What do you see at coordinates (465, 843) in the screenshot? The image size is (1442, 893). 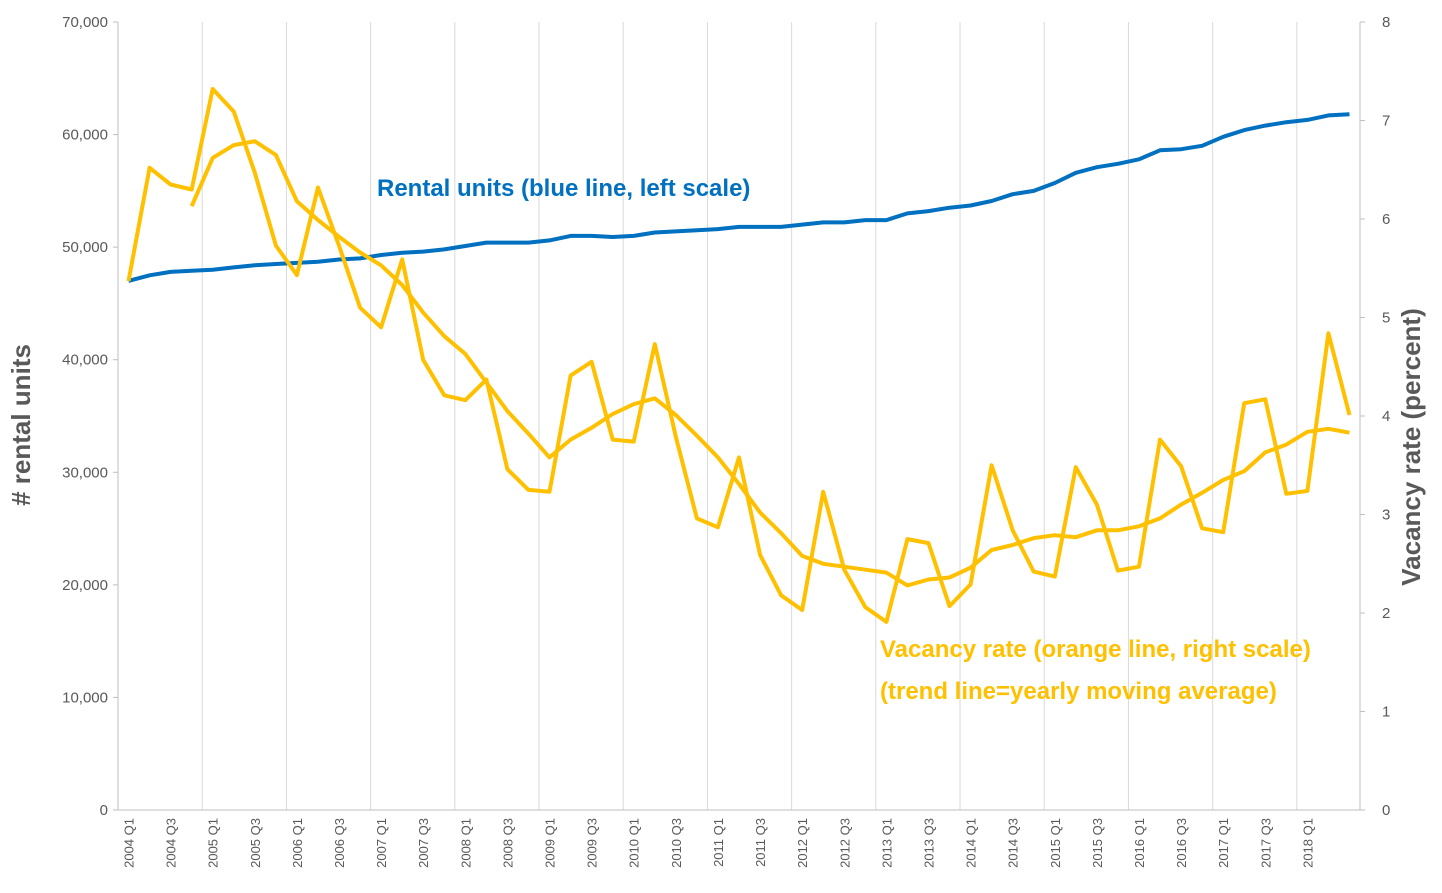 I see `x-tick-label: 2008 Q1` at bounding box center [465, 843].